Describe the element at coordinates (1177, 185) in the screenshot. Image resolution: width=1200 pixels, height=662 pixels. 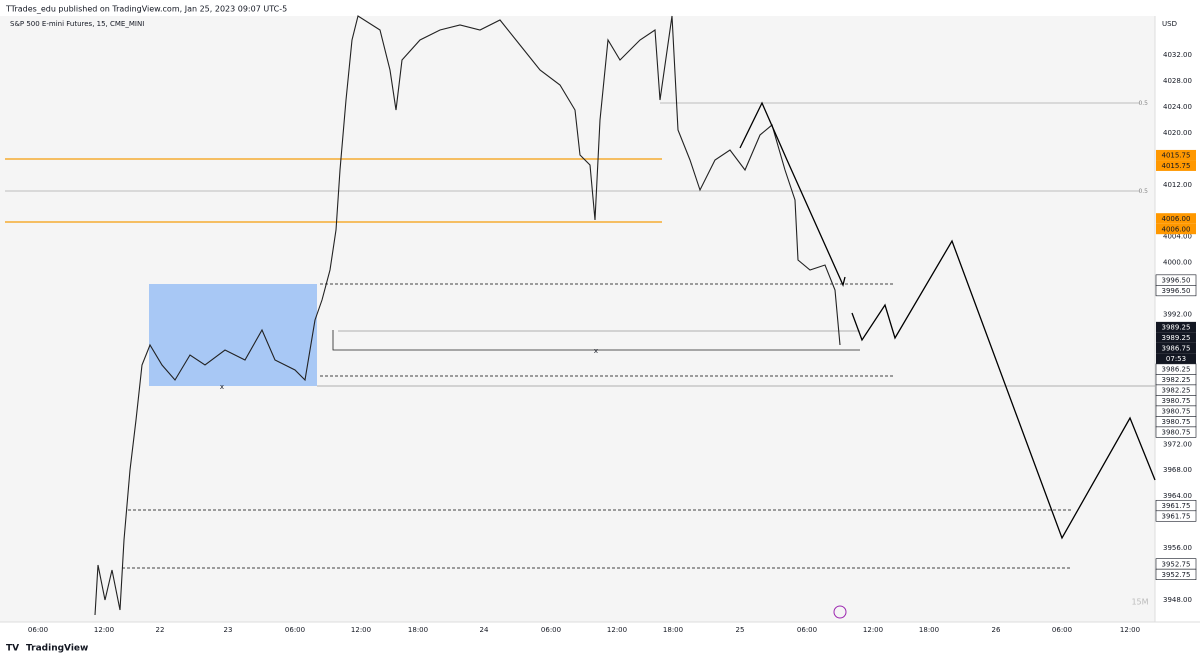
I see `price-tick-label: 4012.00` at that location.